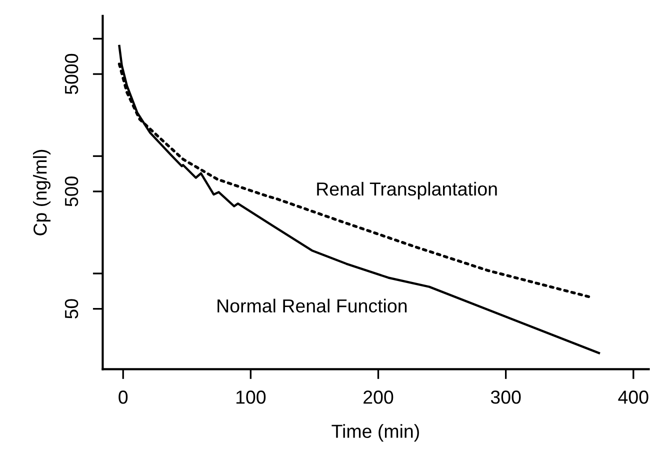 Image resolution: width=650 pixels, height=453 pixels. Describe the element at coordinates (633, 397) in the screenshot. I see `x-tick-label: 400` at that location.